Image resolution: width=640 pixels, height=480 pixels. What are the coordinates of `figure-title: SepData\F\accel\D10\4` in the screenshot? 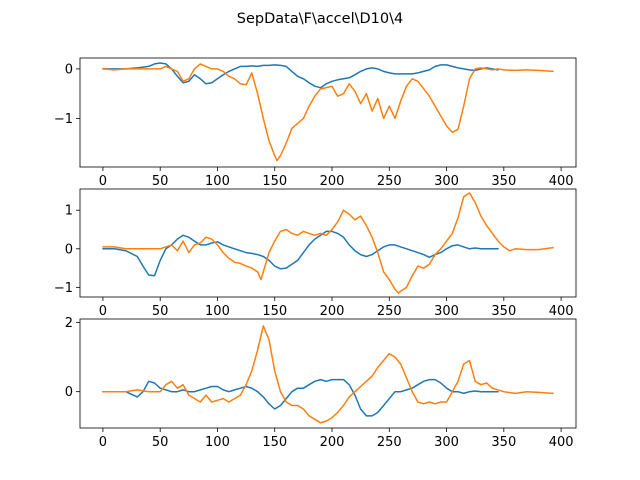 It's located at (320, 19).